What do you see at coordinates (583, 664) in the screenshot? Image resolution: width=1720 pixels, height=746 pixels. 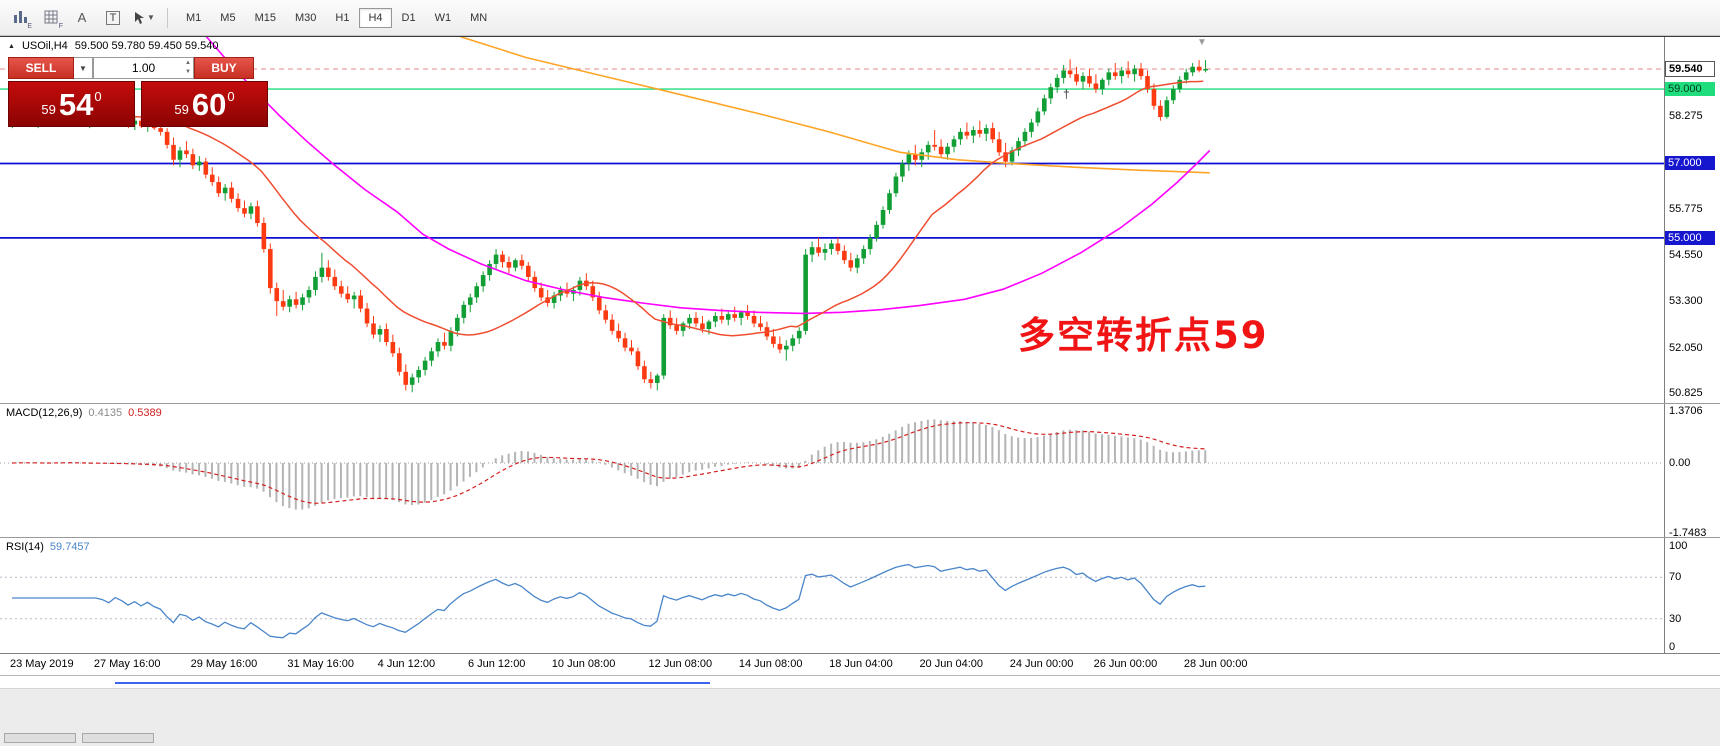 I see `time-label: 10 Jun 08:00` at bounding box center [583, 664].